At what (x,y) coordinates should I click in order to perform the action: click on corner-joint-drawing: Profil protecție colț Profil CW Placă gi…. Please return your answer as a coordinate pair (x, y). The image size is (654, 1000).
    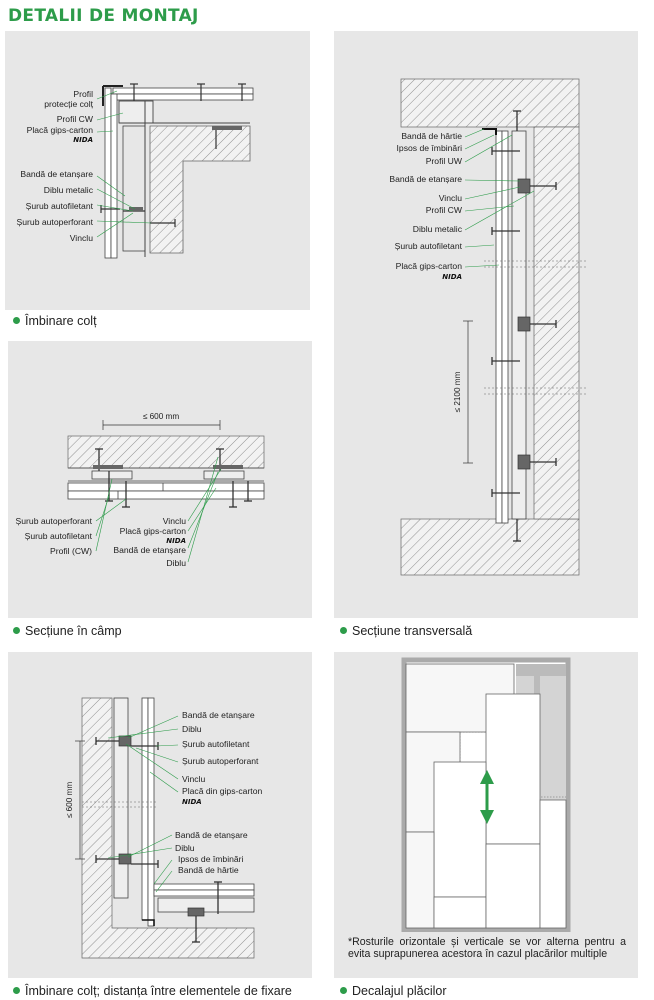
    Looking at the image, I should click on (135, 171).